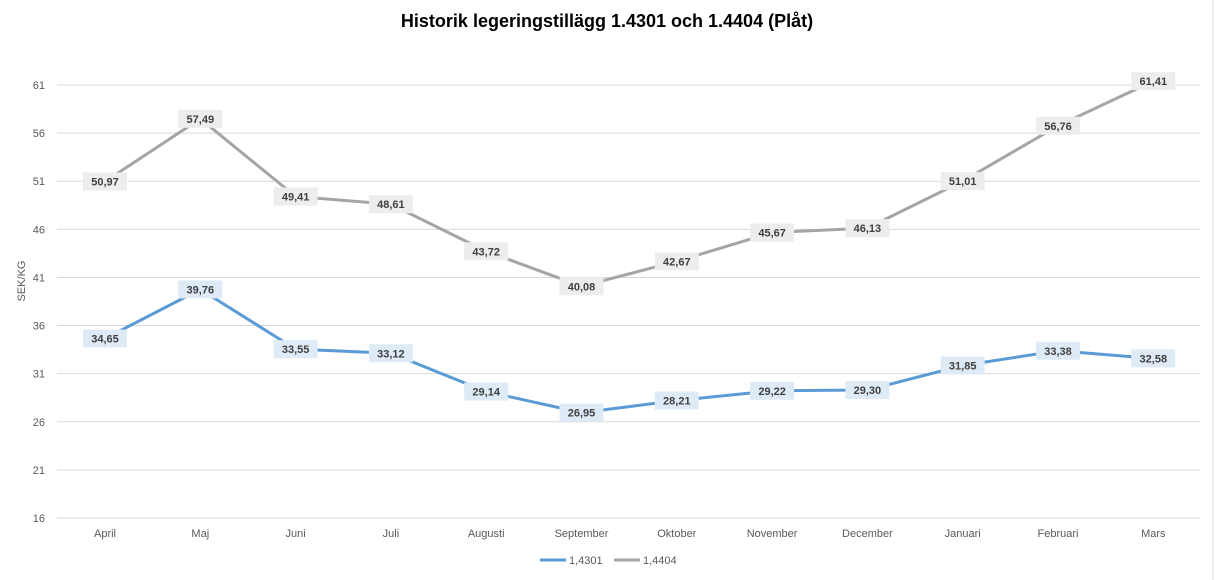 The image size is (1215, 580). Describe the element at coordinates (39, 278) in the screenshot. I see `y-tick-label: 41` at that location.